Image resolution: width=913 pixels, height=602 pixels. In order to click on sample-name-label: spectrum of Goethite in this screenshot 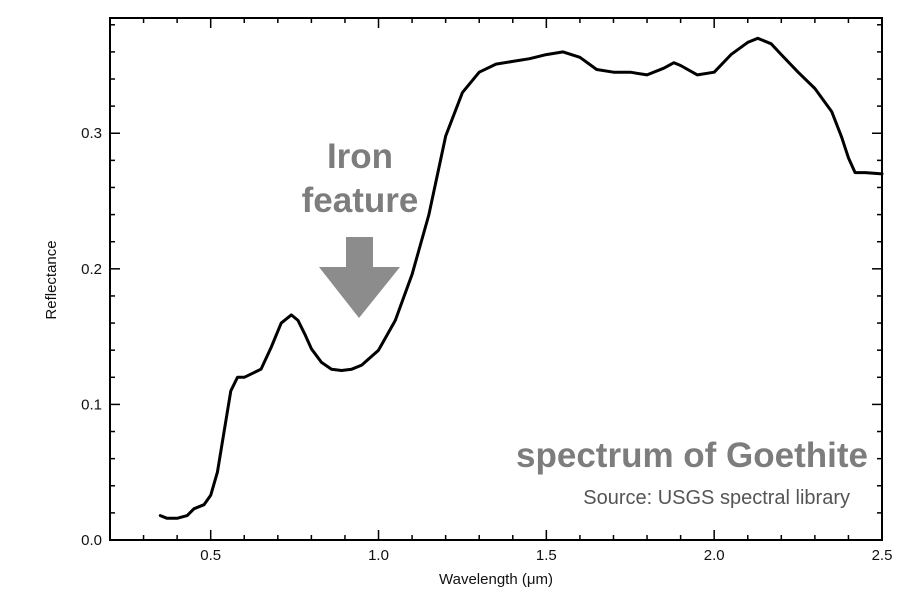, I will do `click(692, 455)`.